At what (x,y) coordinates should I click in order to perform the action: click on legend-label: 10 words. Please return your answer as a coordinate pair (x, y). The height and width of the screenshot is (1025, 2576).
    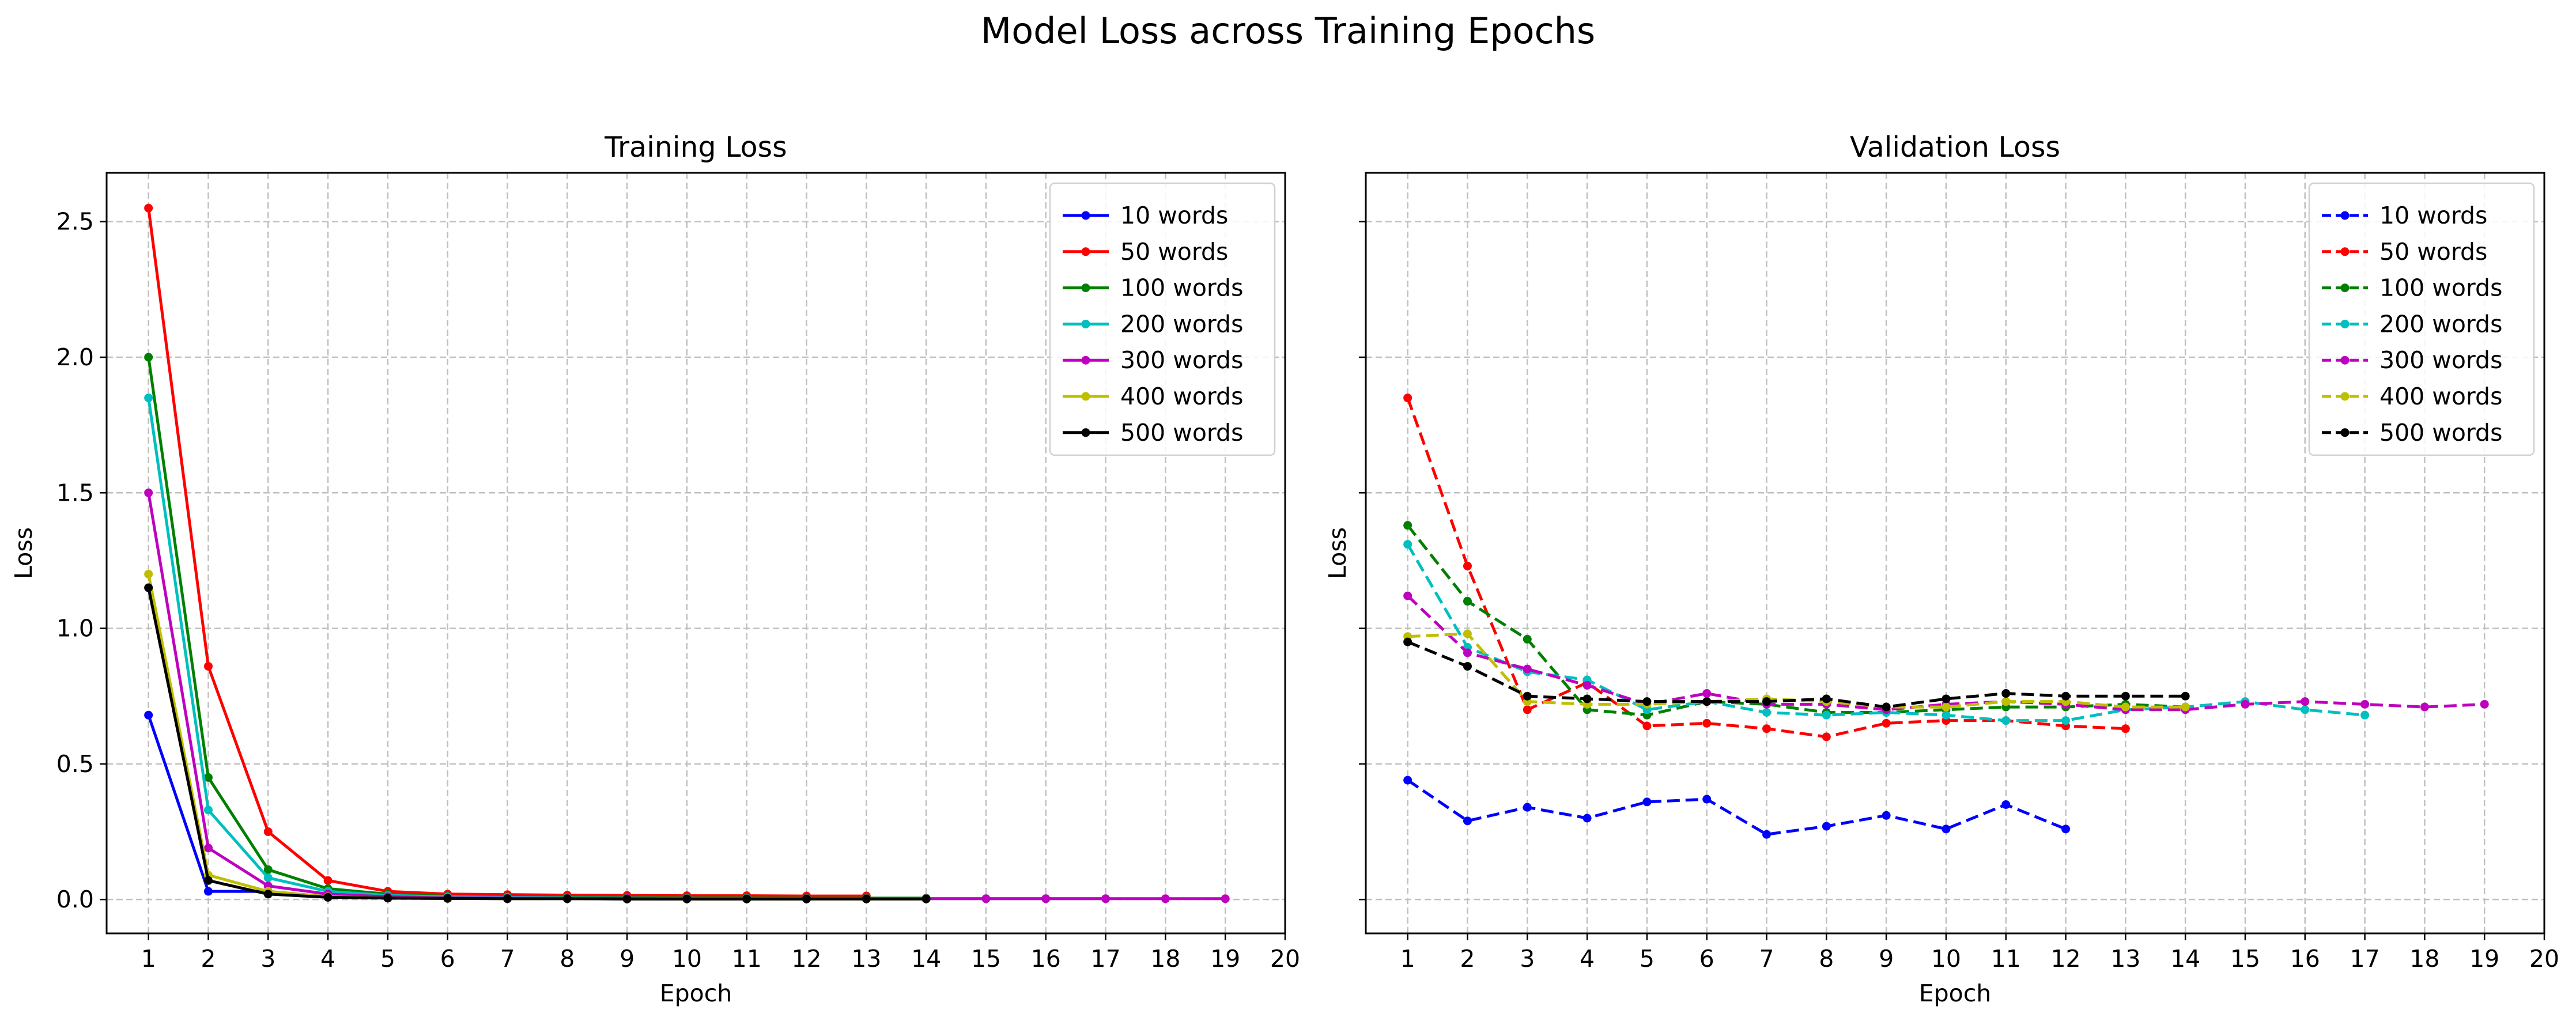
    Looking at the image, I should click on (2433, 215).